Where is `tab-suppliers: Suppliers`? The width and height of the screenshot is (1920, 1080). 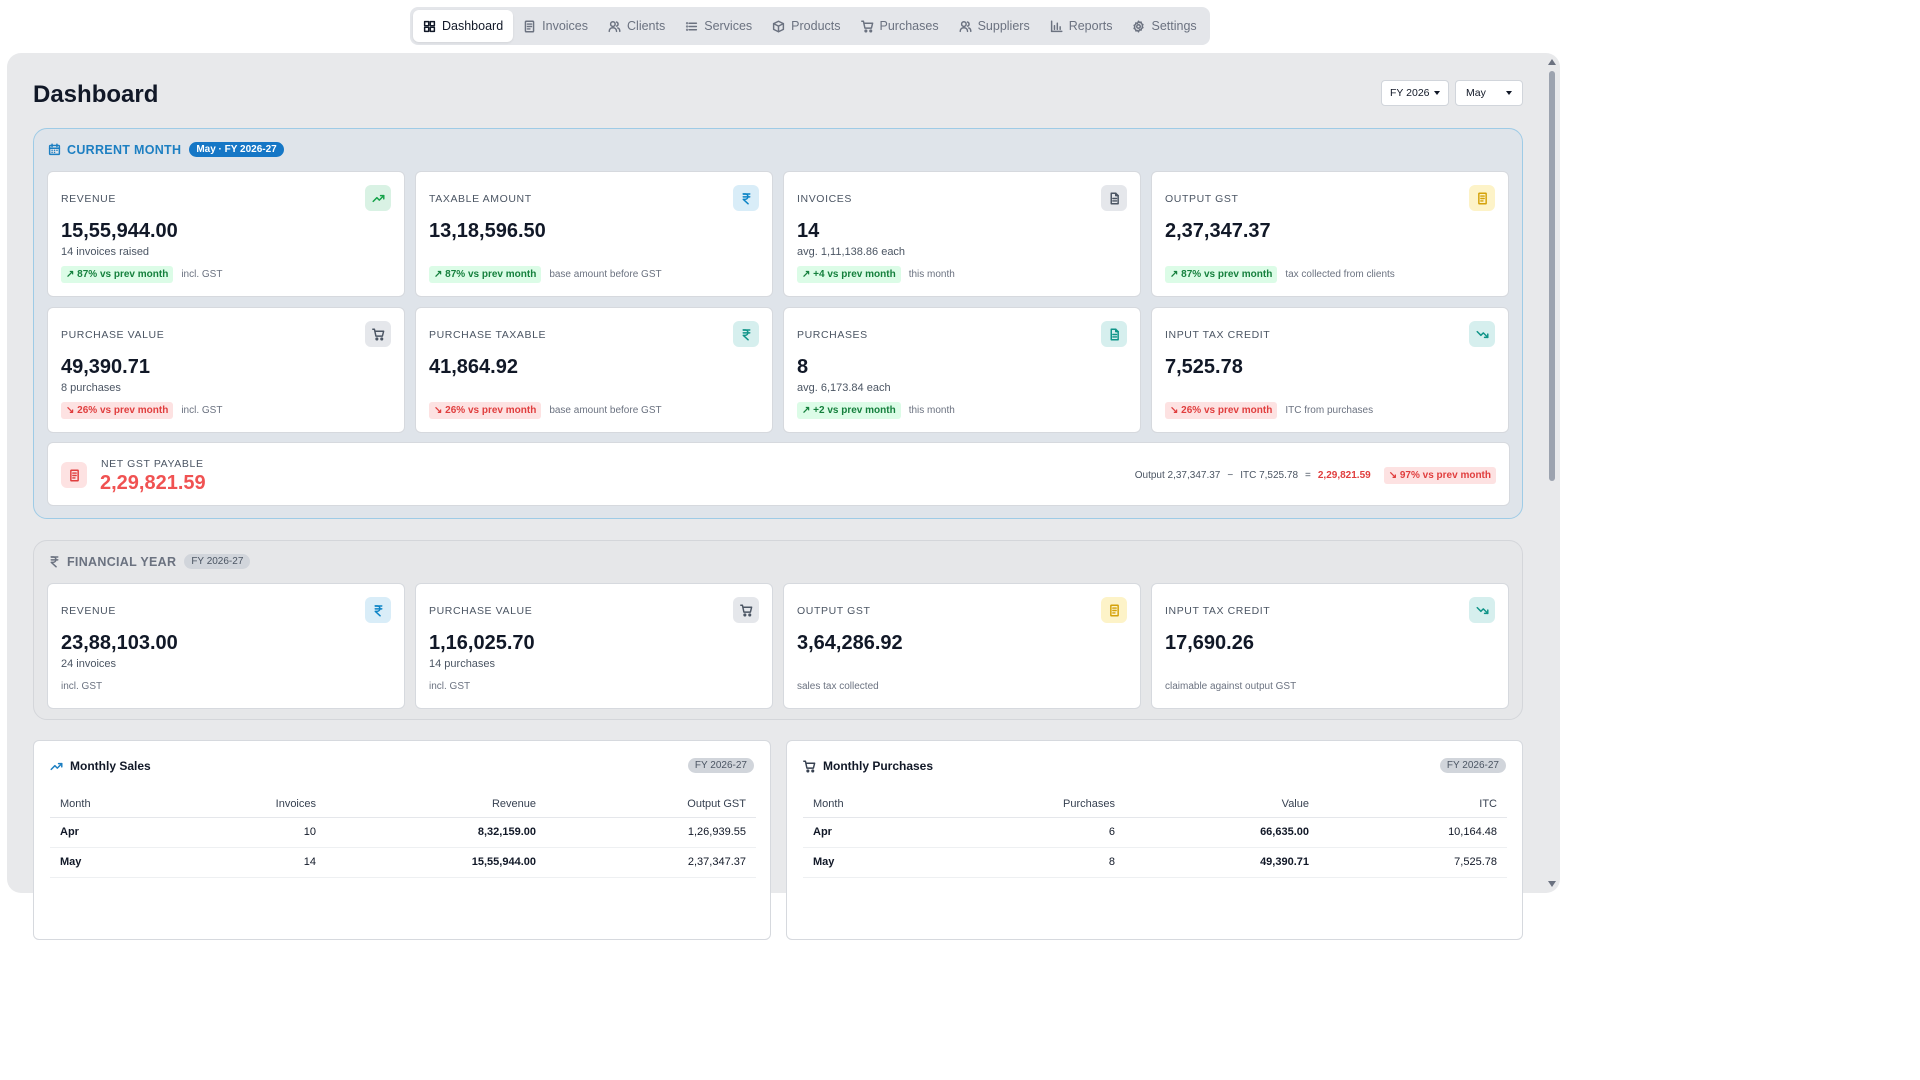
tab-suppliers: Suppliers is located at coordinates (994, 26).